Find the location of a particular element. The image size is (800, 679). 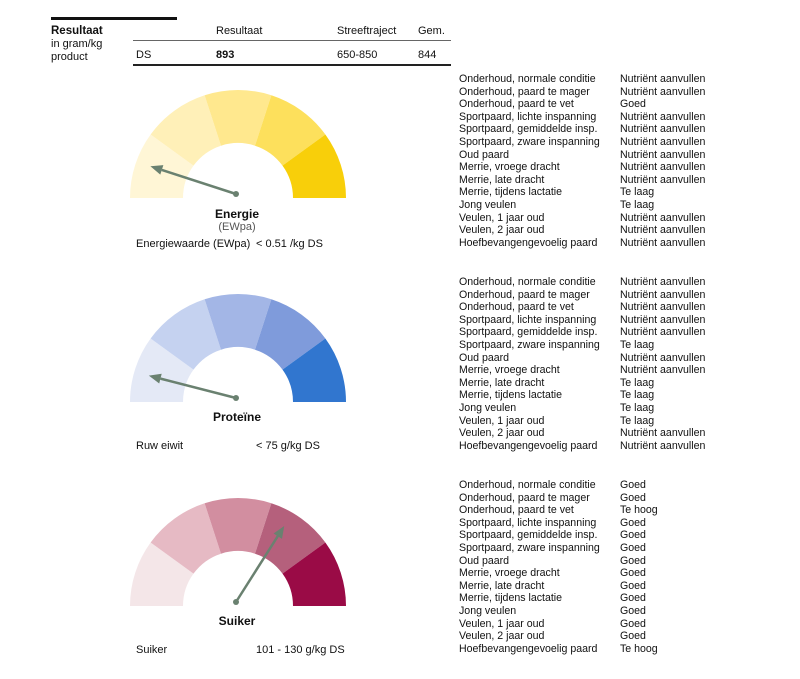

header-divider is located at coordinates (292, 40).